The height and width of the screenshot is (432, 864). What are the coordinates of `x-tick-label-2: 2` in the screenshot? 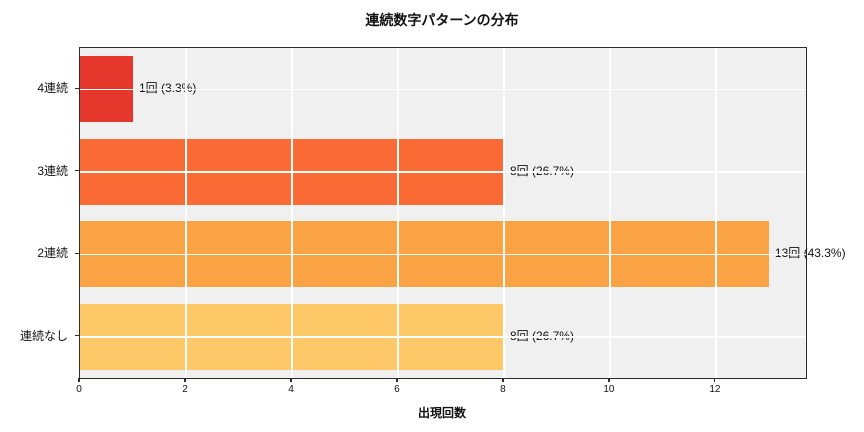 It's located at (185, 389).